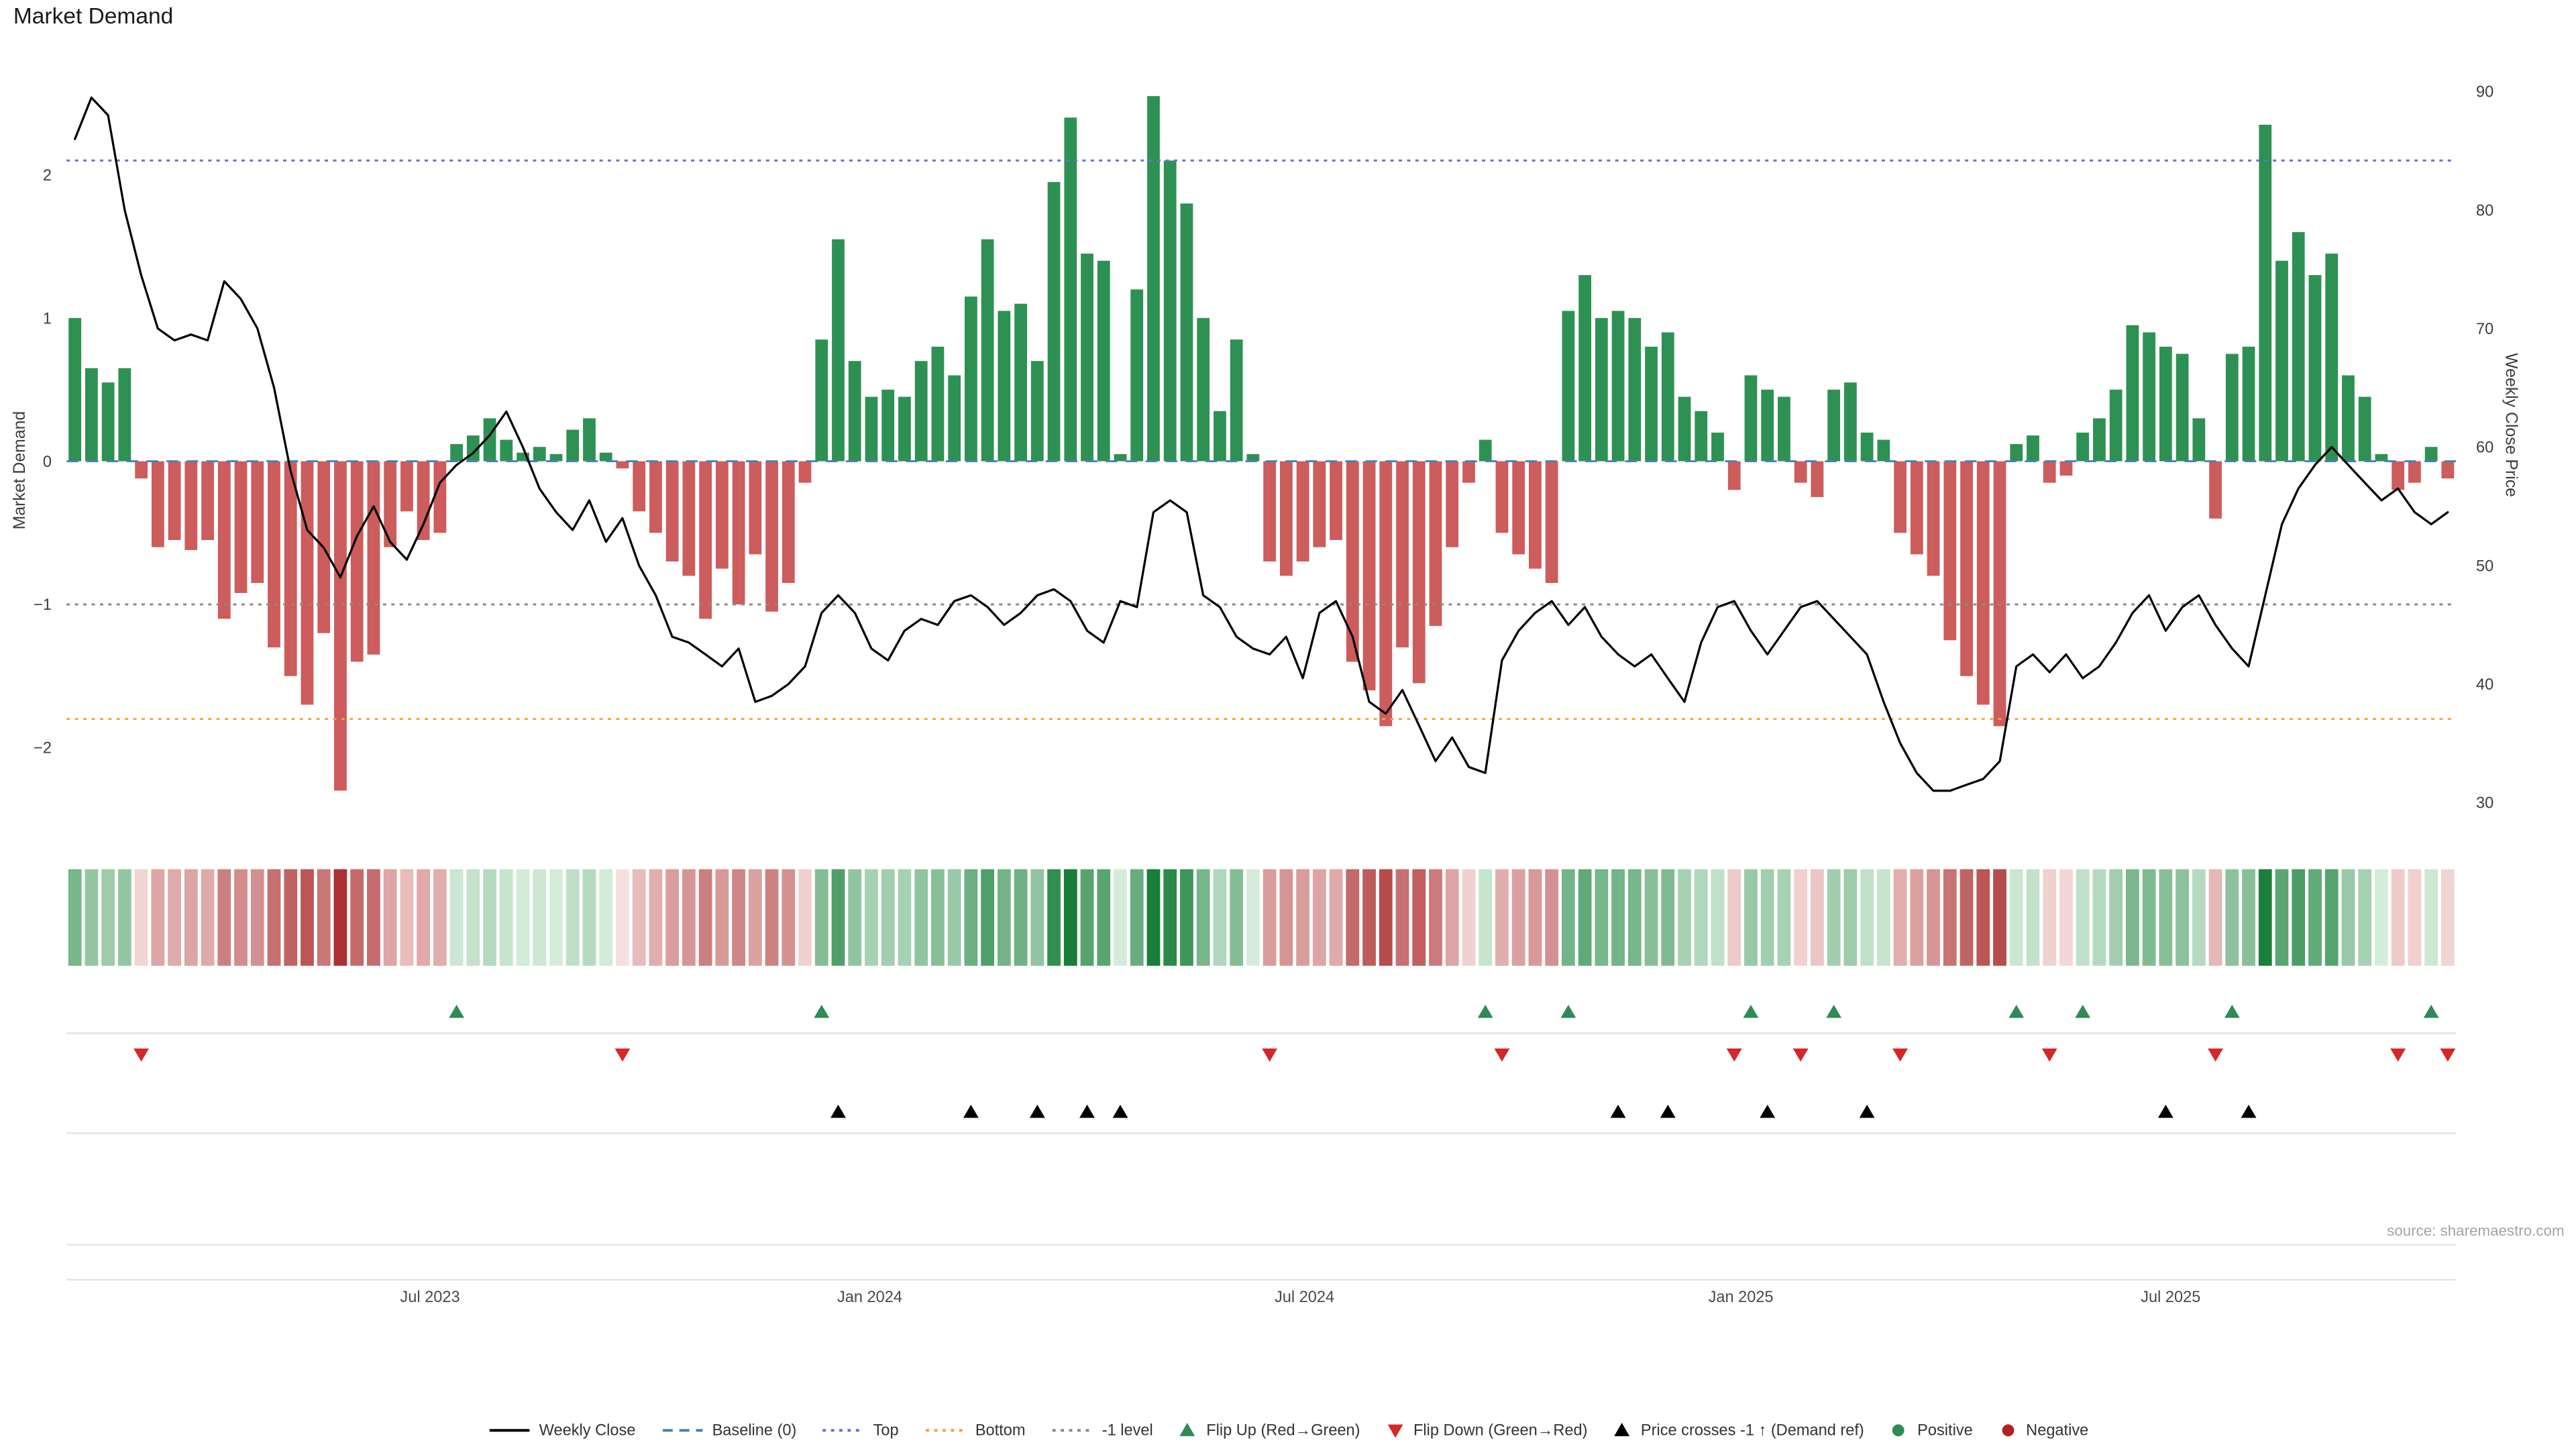  I want to click on x-axis-tick: Jan 2024, so click(869, 1296).